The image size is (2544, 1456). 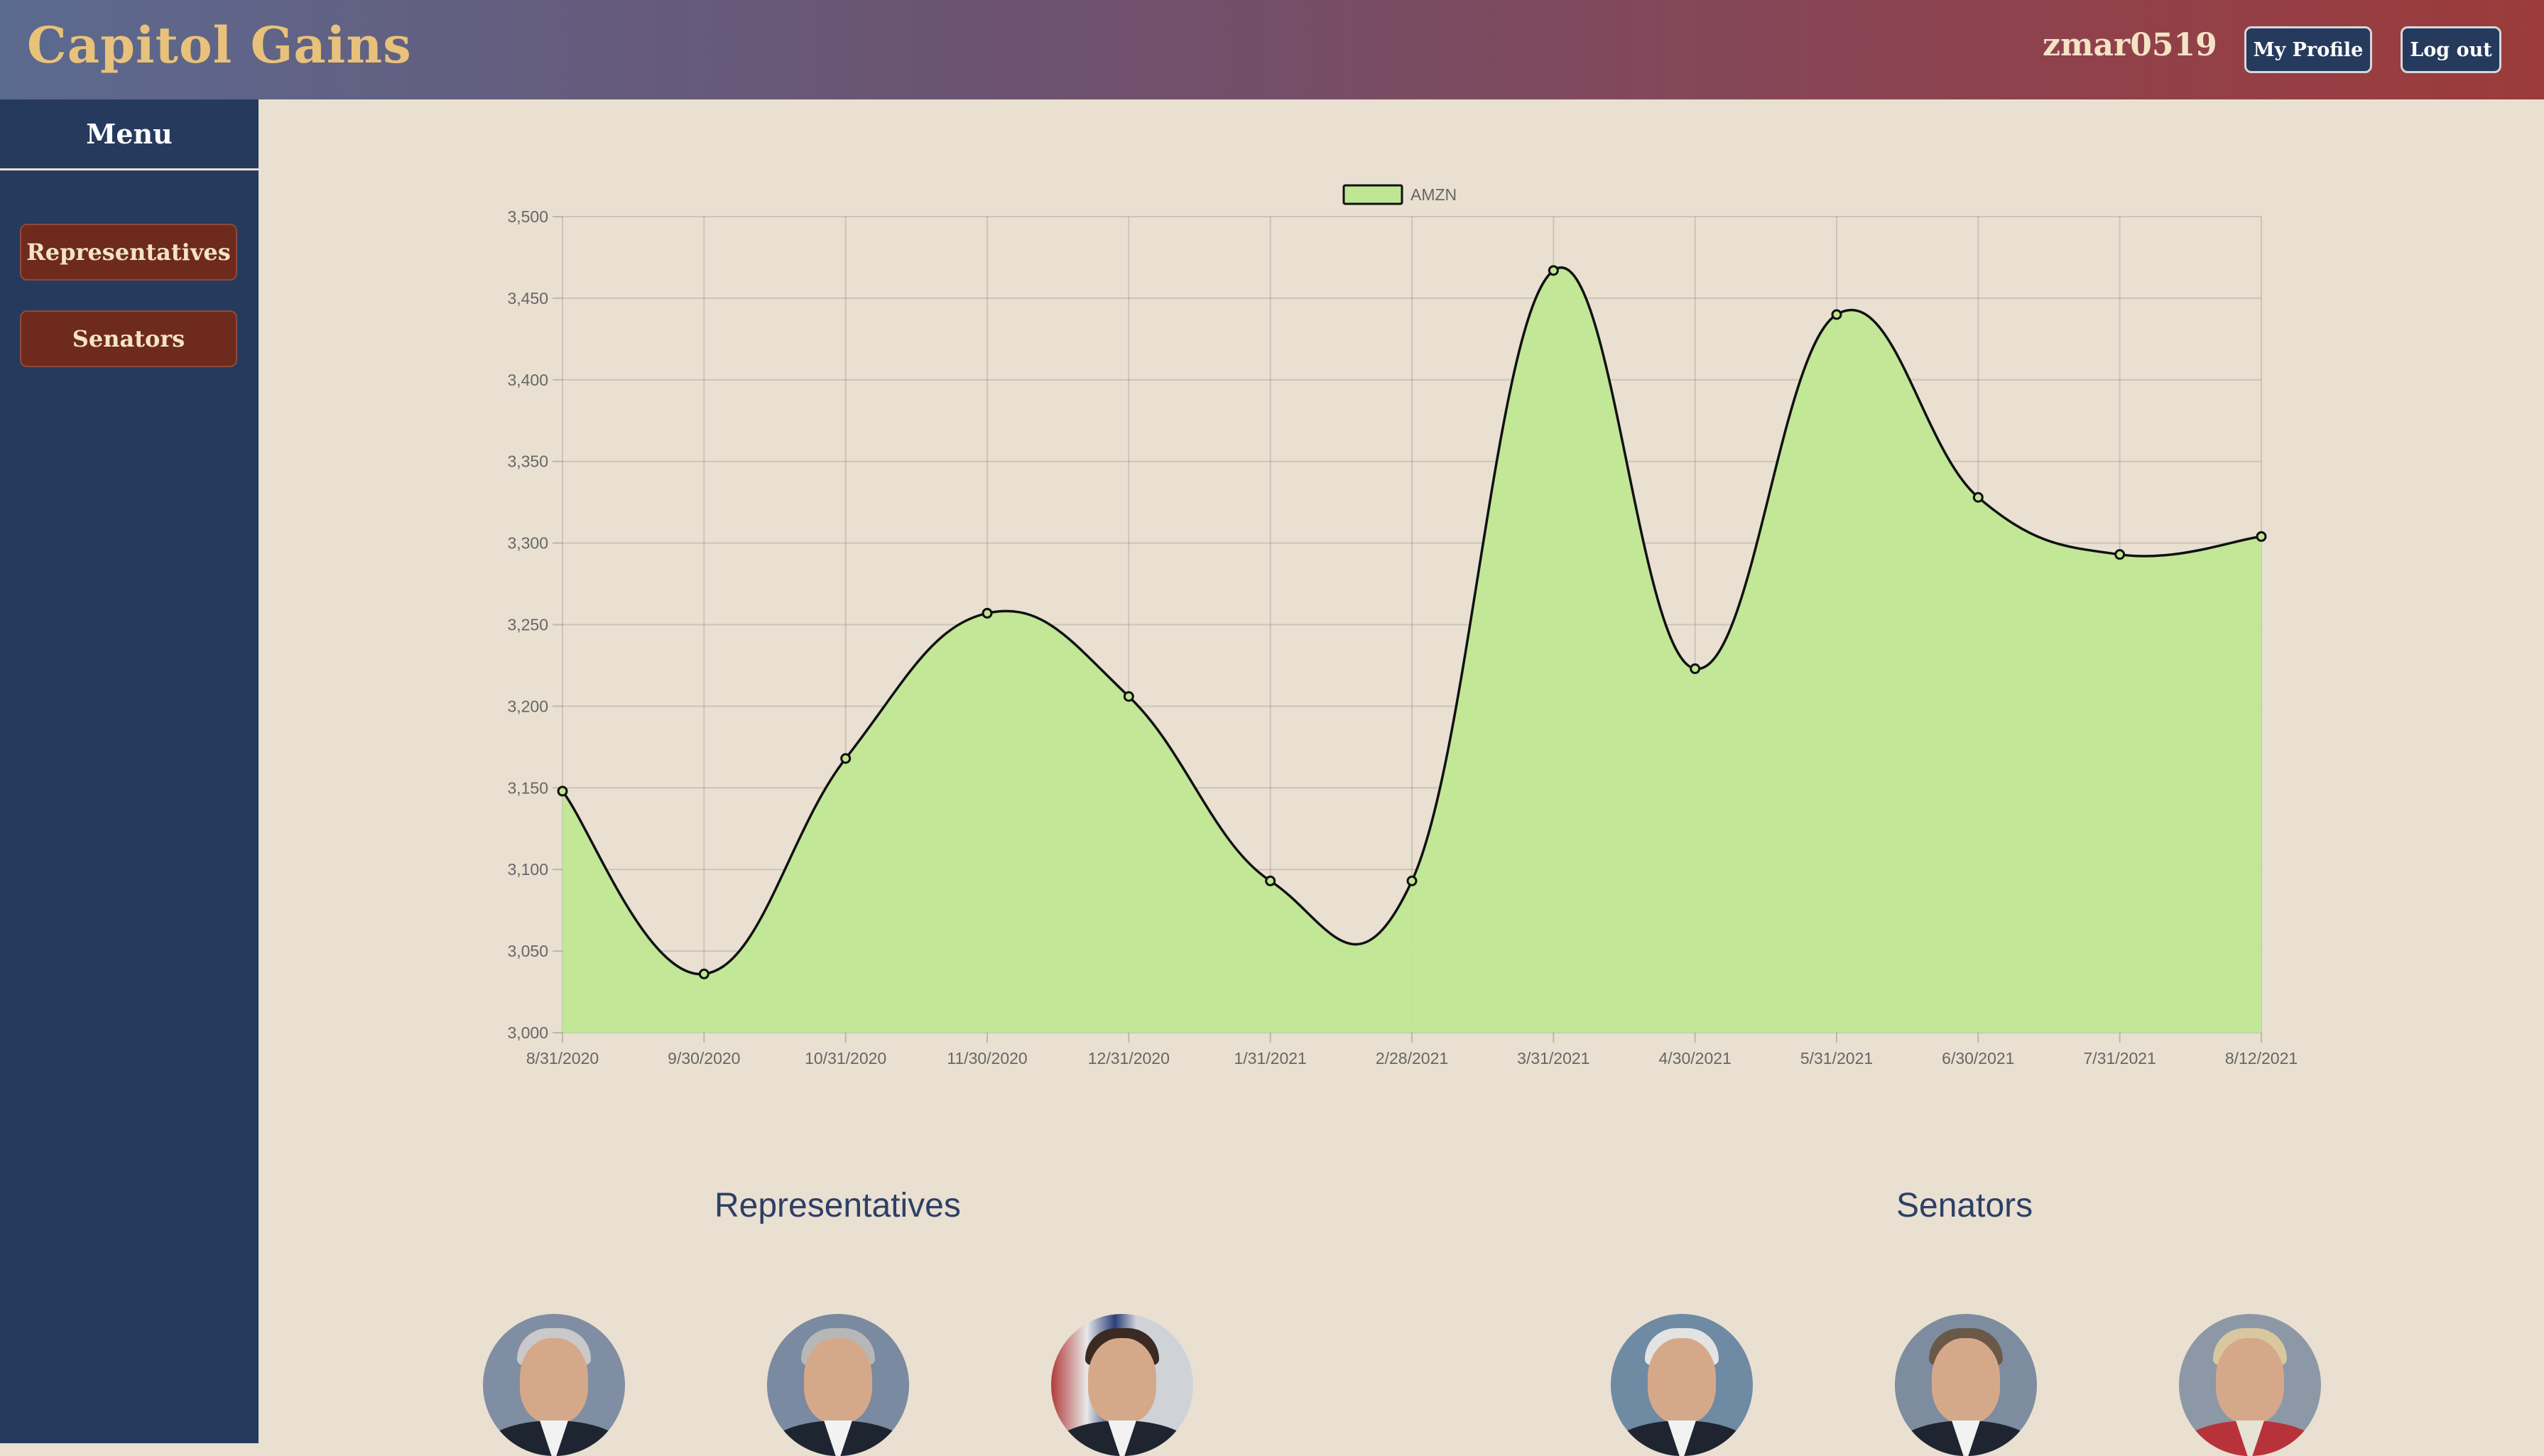 I want to click on legend-swatch, so click(x=1372, y=194).